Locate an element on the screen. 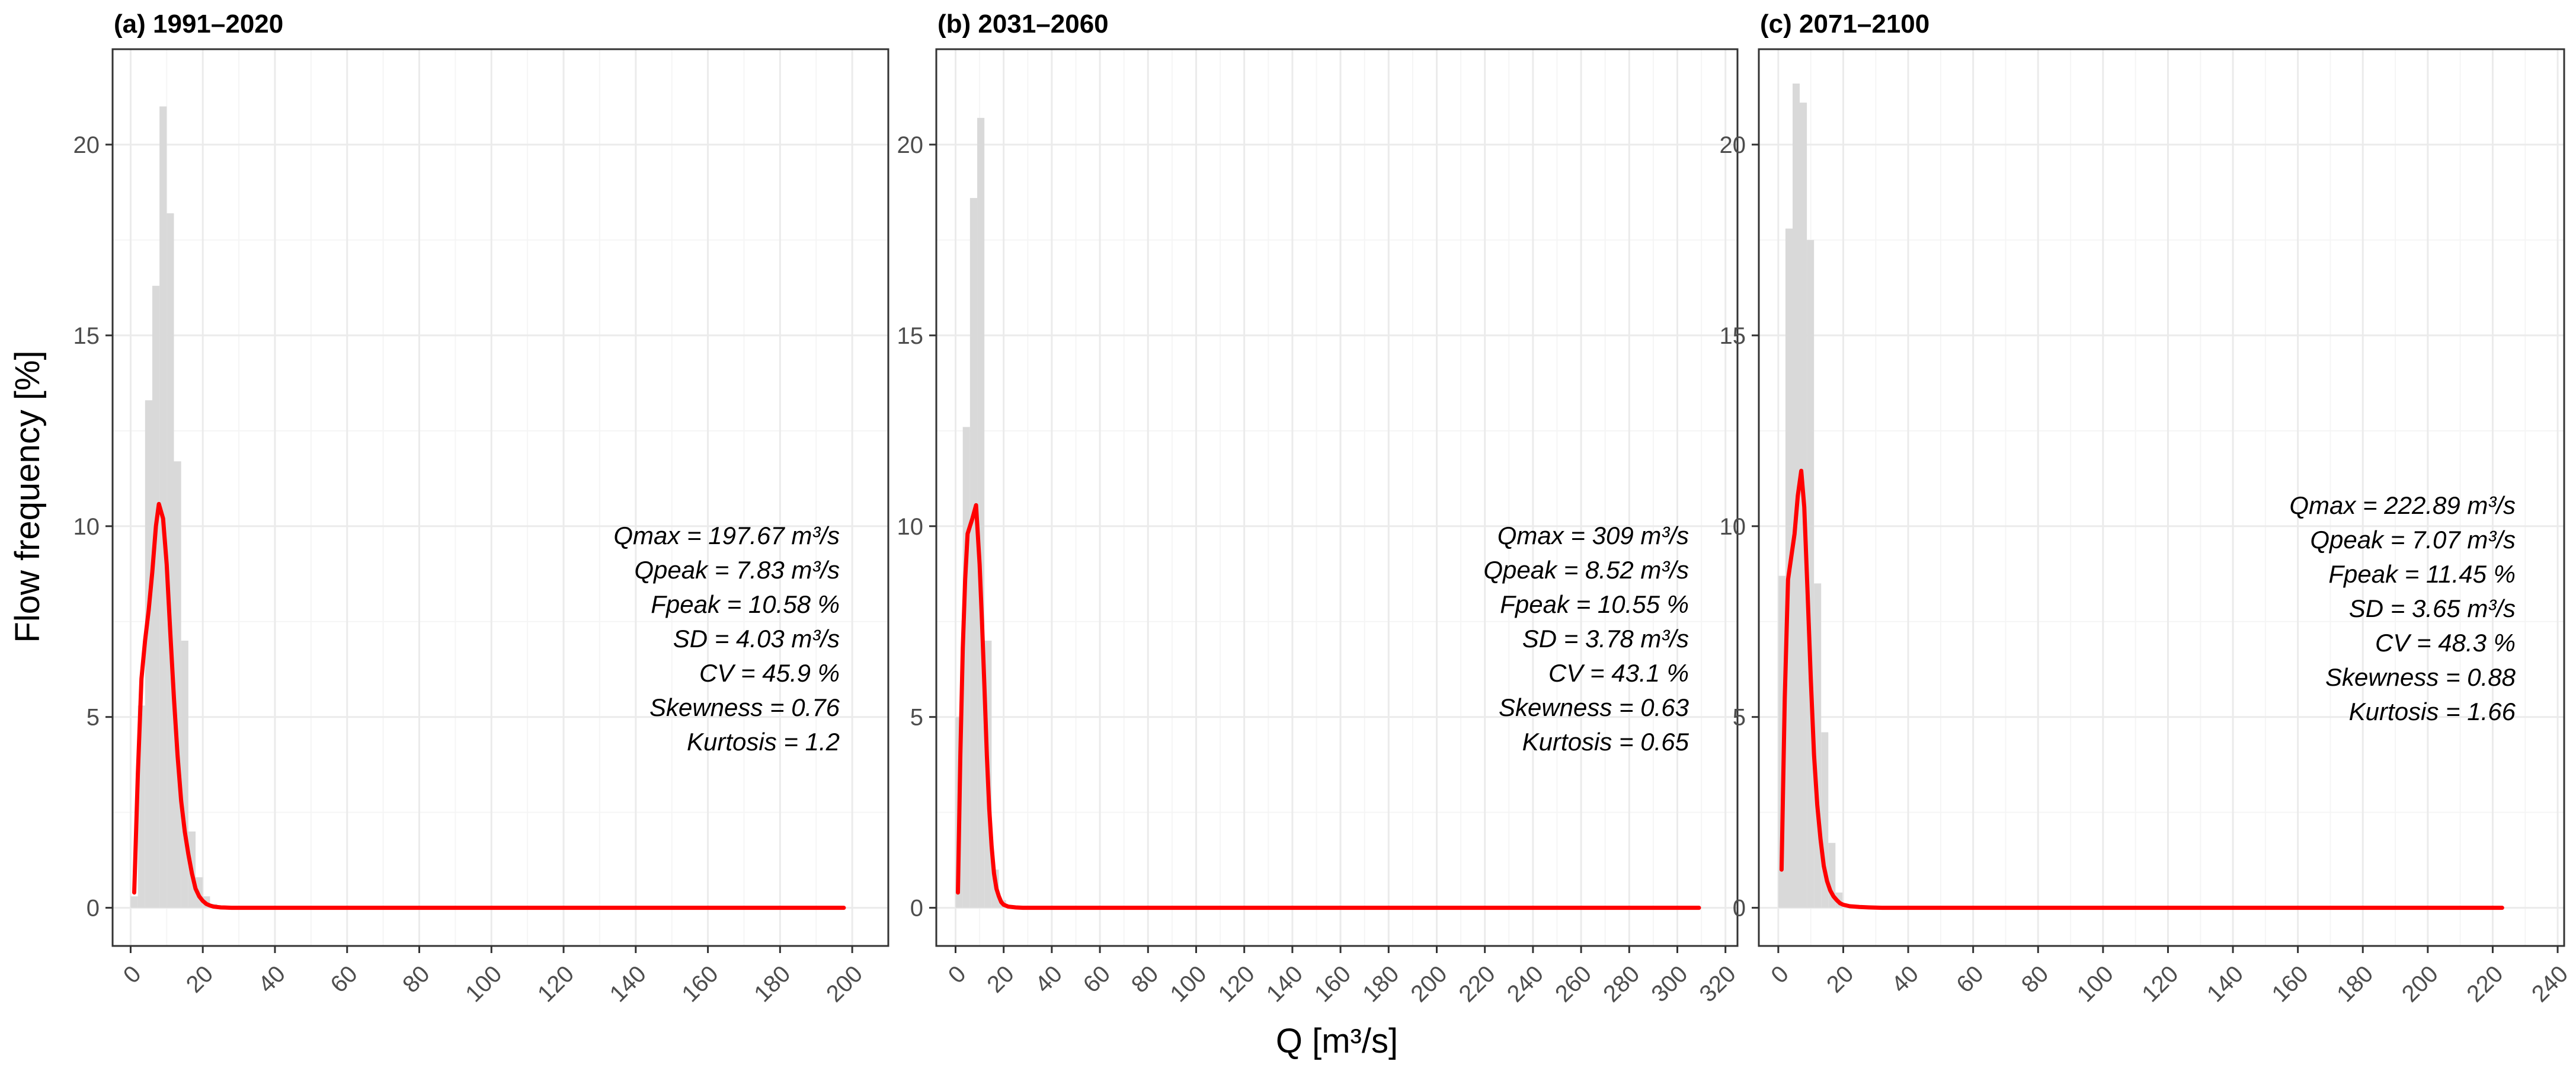  stat-annotation: Kurtosis = 1.2 is located at coordinates (763, 742).